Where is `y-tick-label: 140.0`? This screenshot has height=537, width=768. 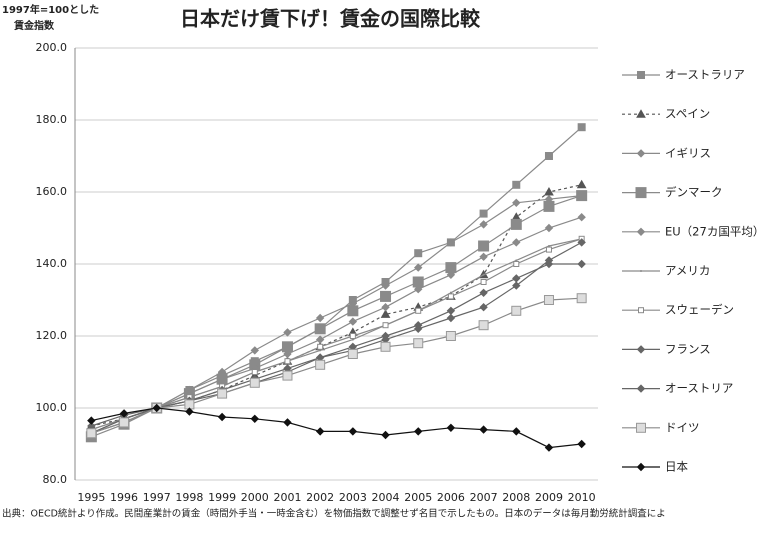
y-tick-label: 140.0 is located at coordinates (52, 263).